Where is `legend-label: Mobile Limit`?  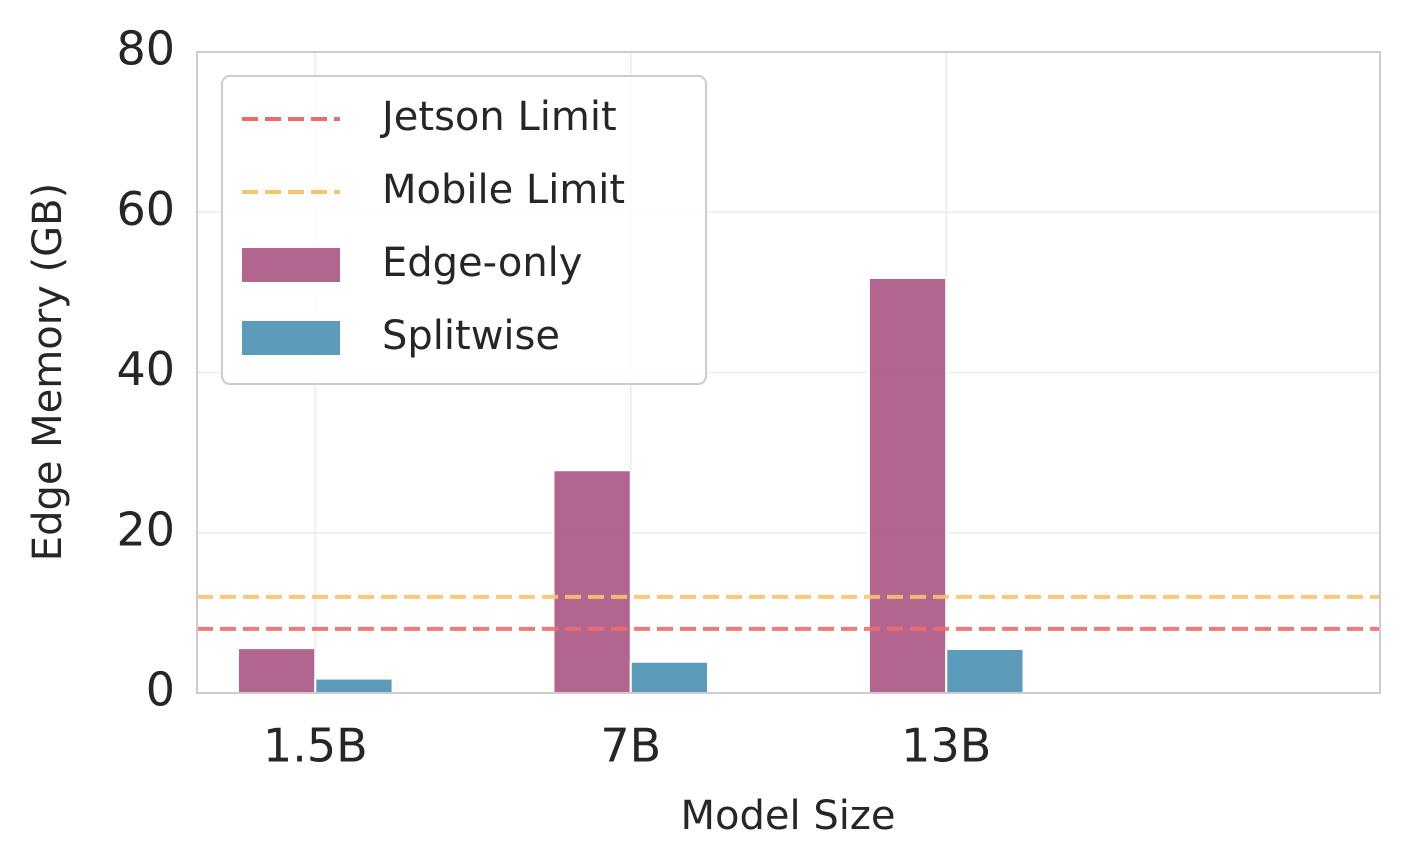 legend-label: Mobile Limit is located at coordinates (503, 190).